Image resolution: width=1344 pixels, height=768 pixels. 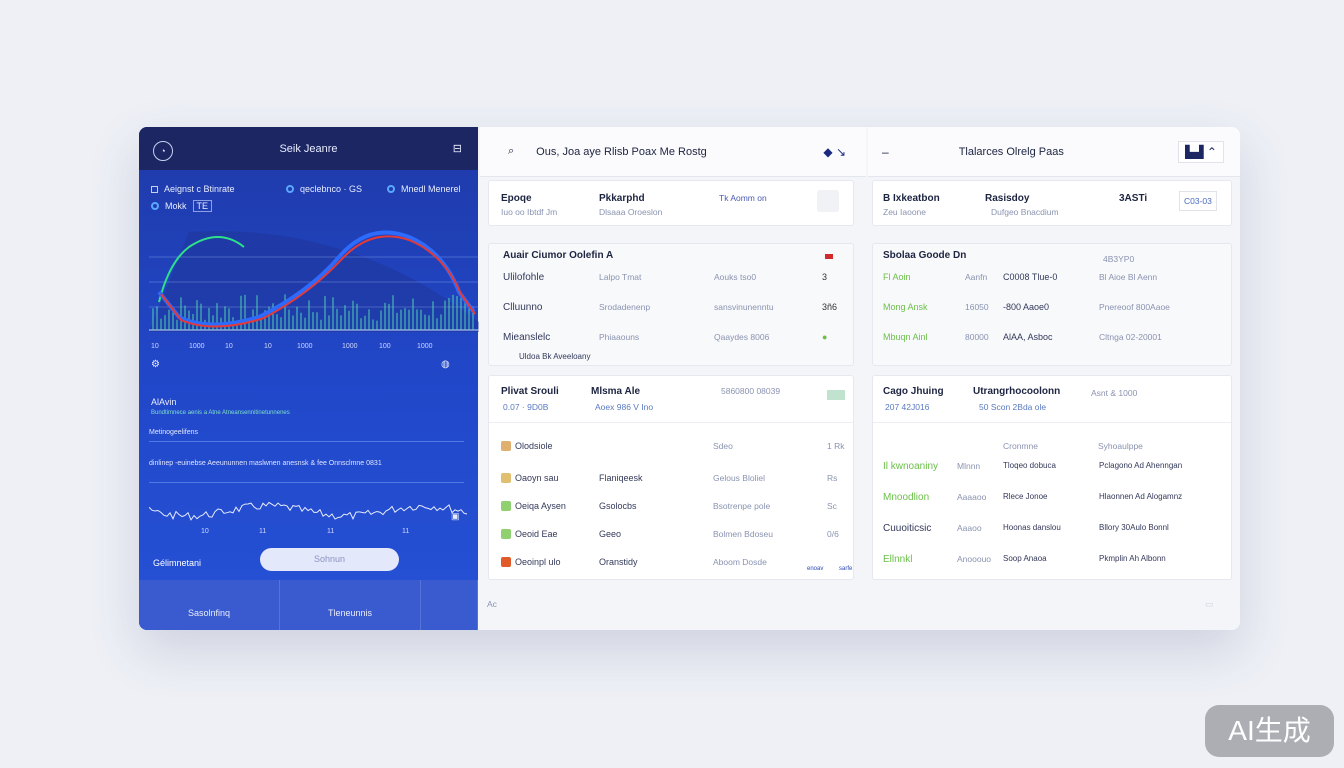 What do you see at coordinates (163, 151) in the screenshot?
I see `user-icon: ◔` at bounding box center [163, 151].